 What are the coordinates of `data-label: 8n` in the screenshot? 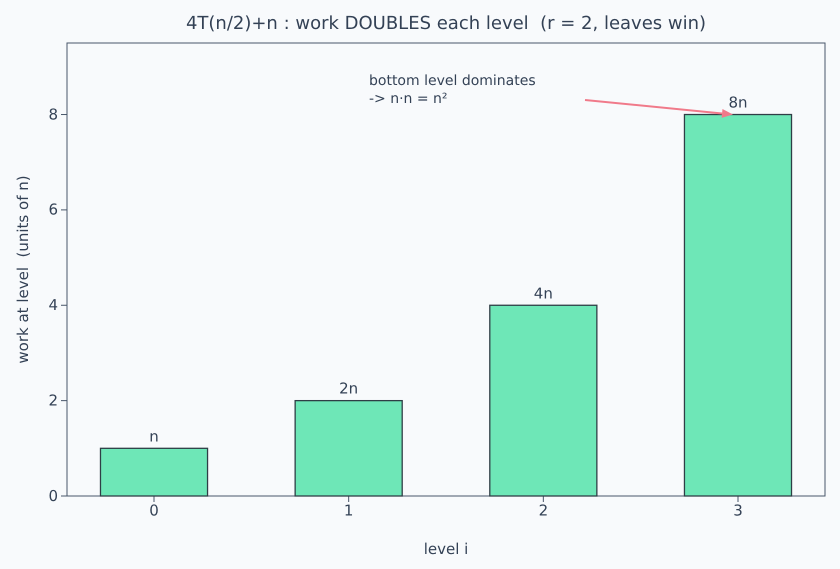 It's located at (738, 103).